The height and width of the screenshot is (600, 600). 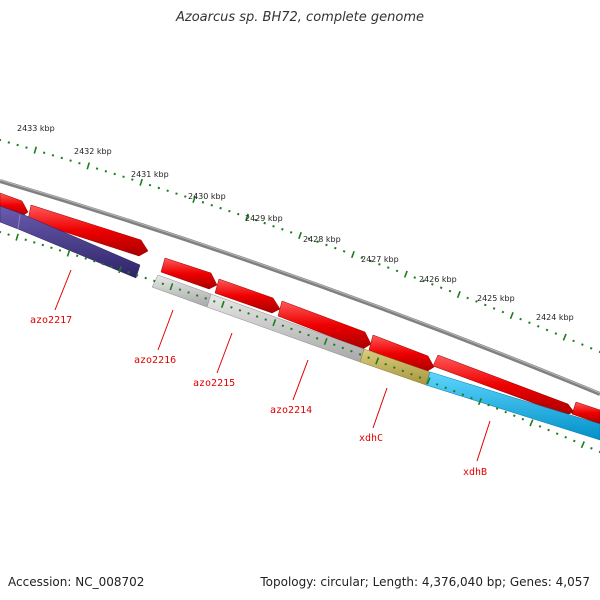 What do you see at coordinates (76, 582) in the screenshot?
I see `accession-text: Accession: NC_008702` at bounding box center [76, 582].